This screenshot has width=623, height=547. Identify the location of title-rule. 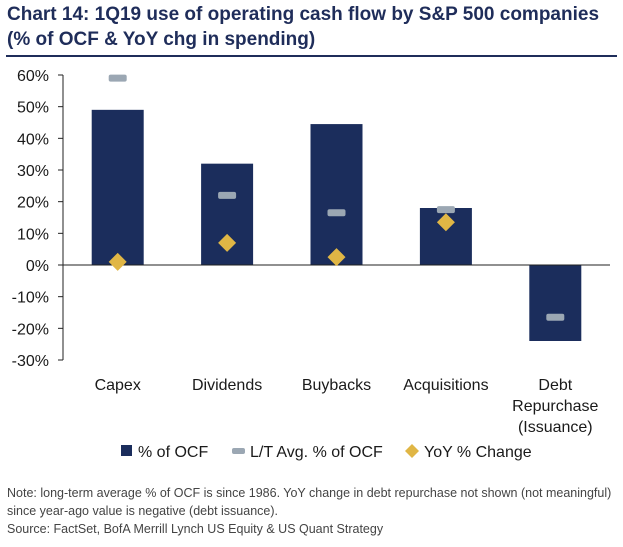
(311, 56).